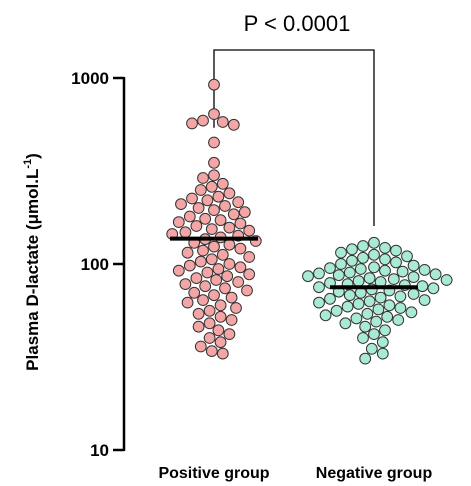  I want to click on y-axis-title-sup: -1, so click(28, 164).